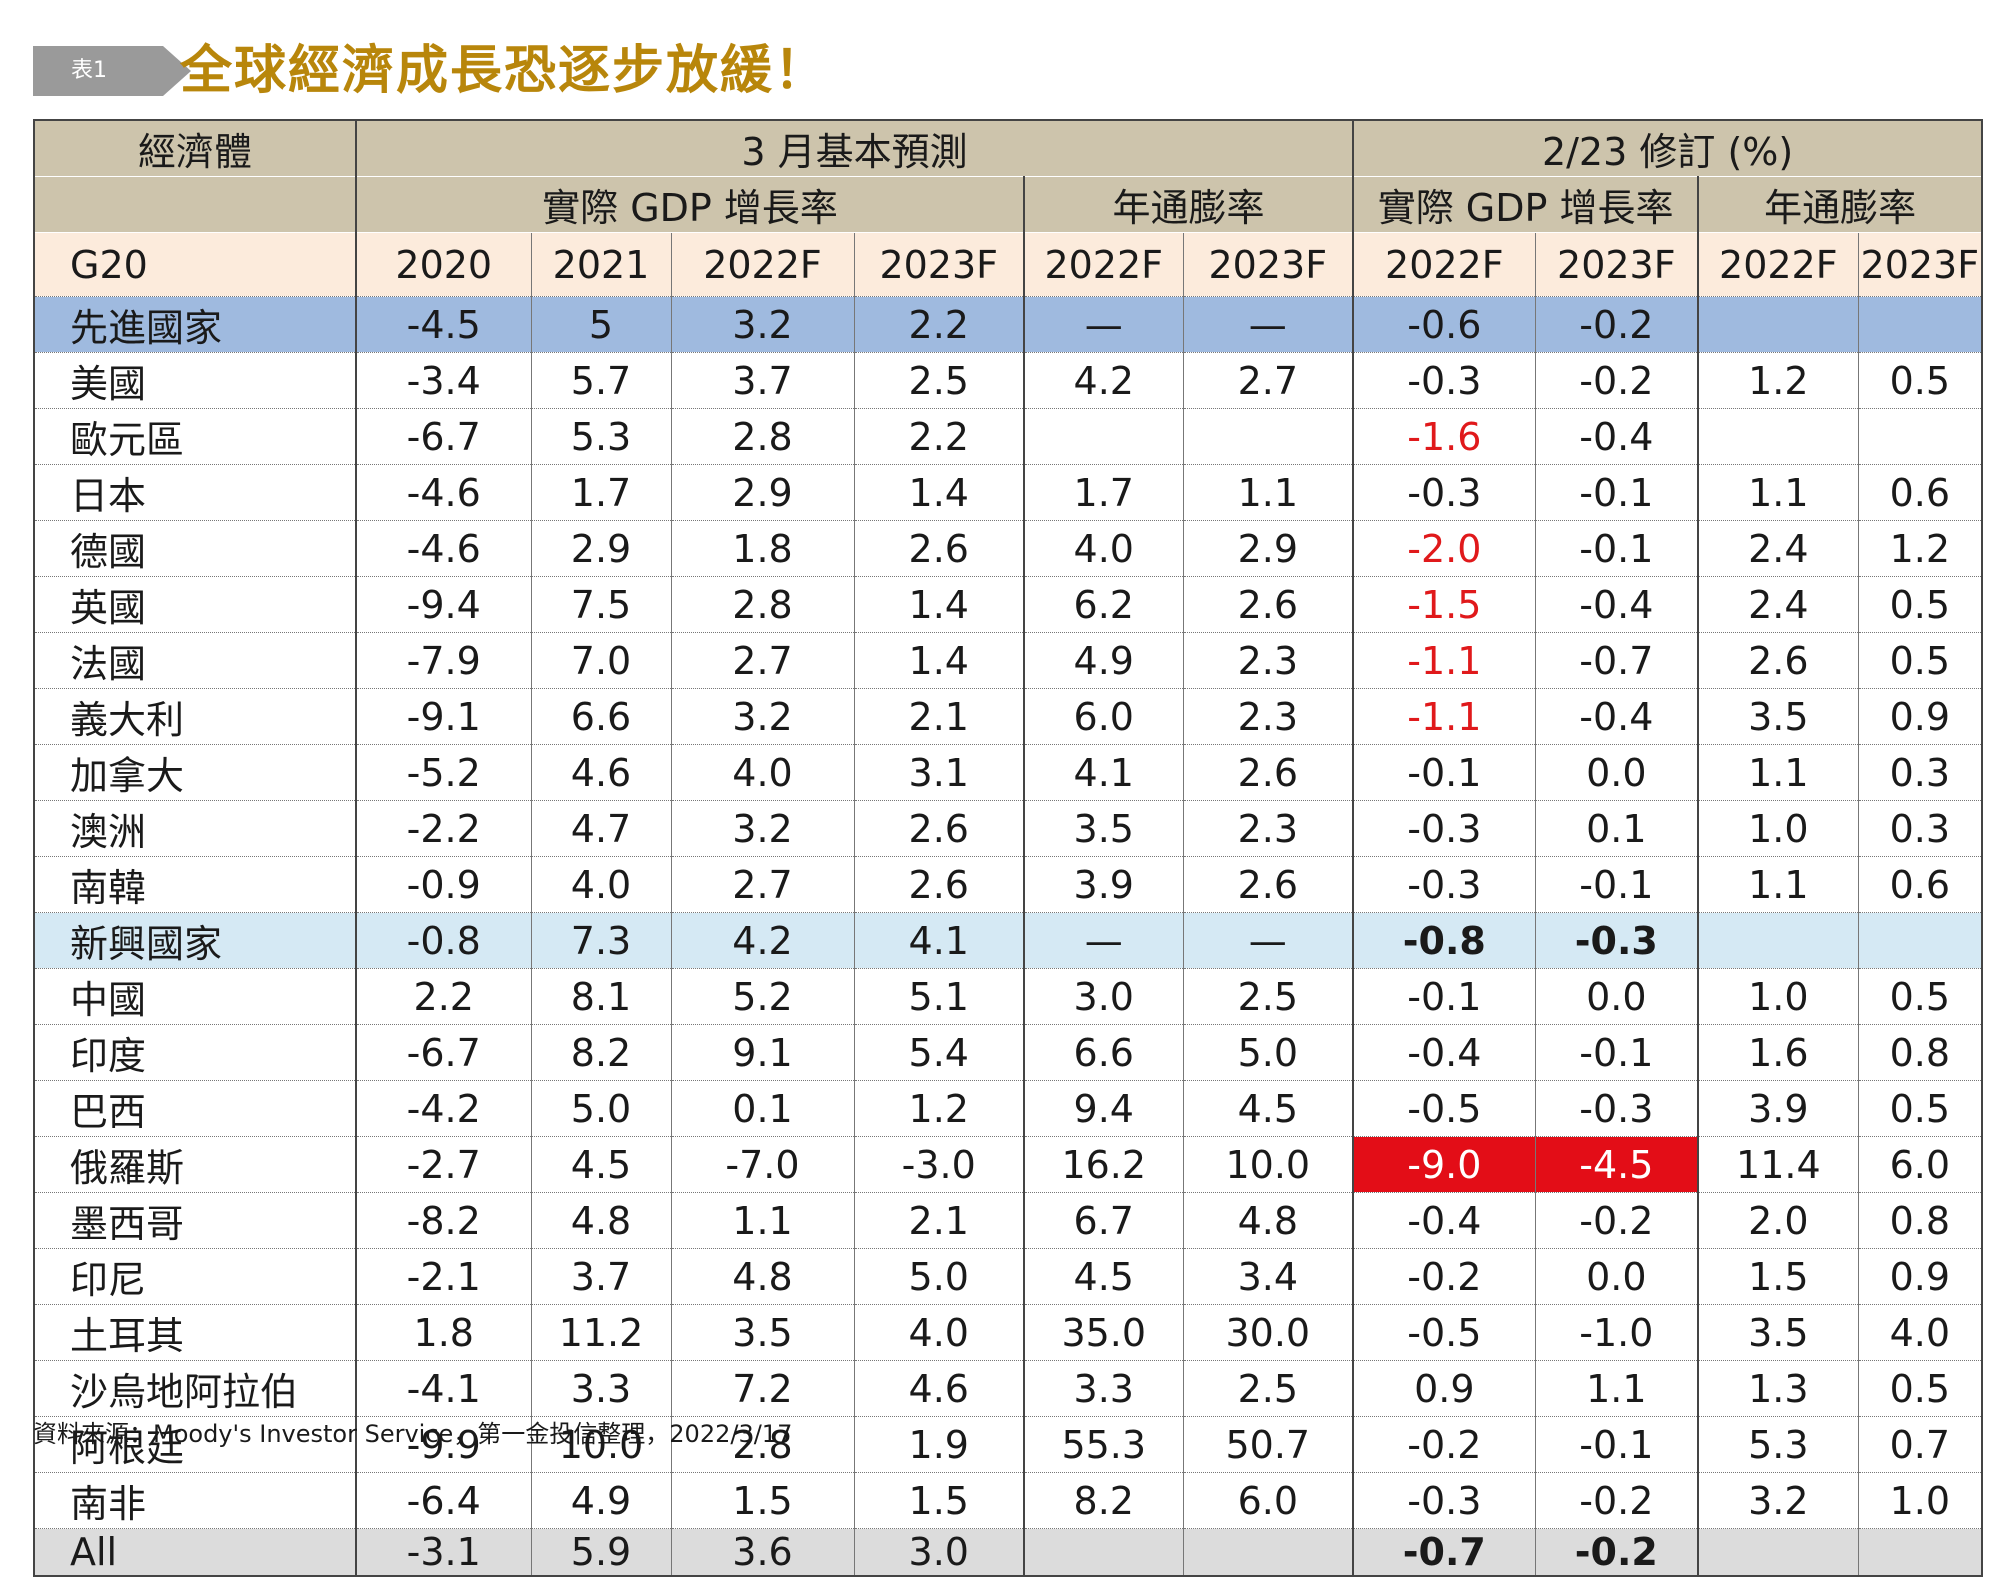 This screenshot has height=1577, width=2012. What do you see at coordinates (1008, 548) in the screenshot?
I see `table-row: 德國 -4.6 2.9 1.8 2.6 4.0 2.9 -2.0 -0.1 2.4 1.2` at bounding box center [1008, 548].